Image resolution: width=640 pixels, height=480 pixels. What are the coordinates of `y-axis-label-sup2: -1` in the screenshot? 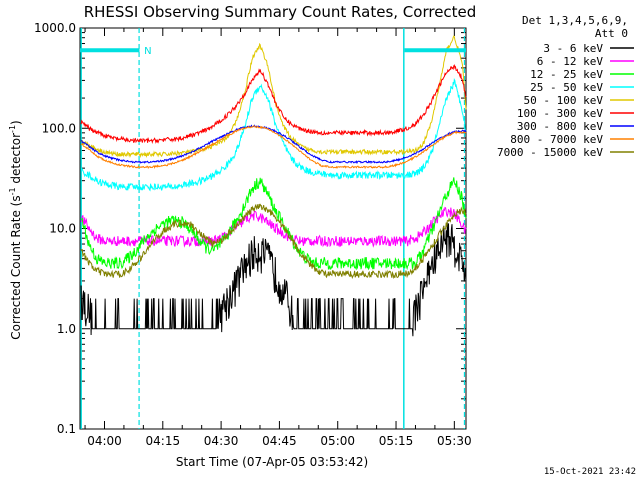 It's located at (12, 129).